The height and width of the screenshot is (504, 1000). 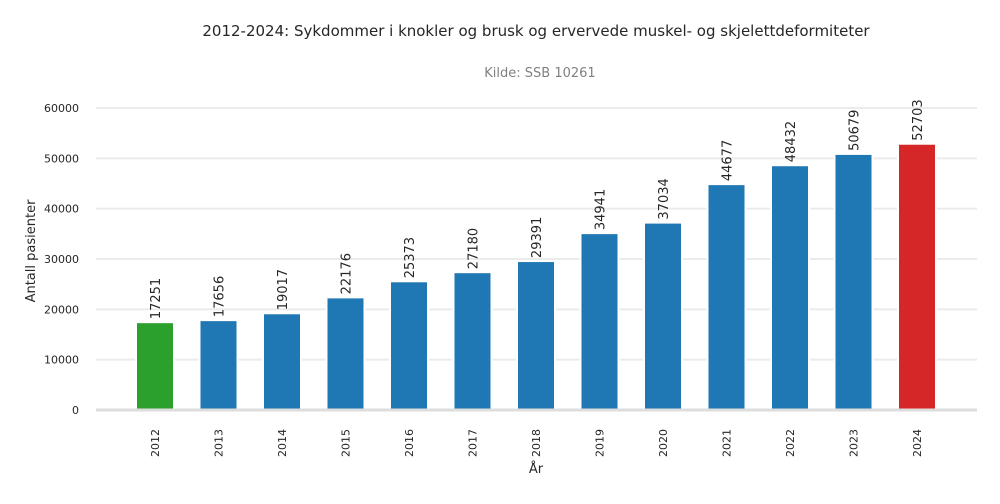 I want to click on x-tick-label: 2022, so click(x=790, y=443).